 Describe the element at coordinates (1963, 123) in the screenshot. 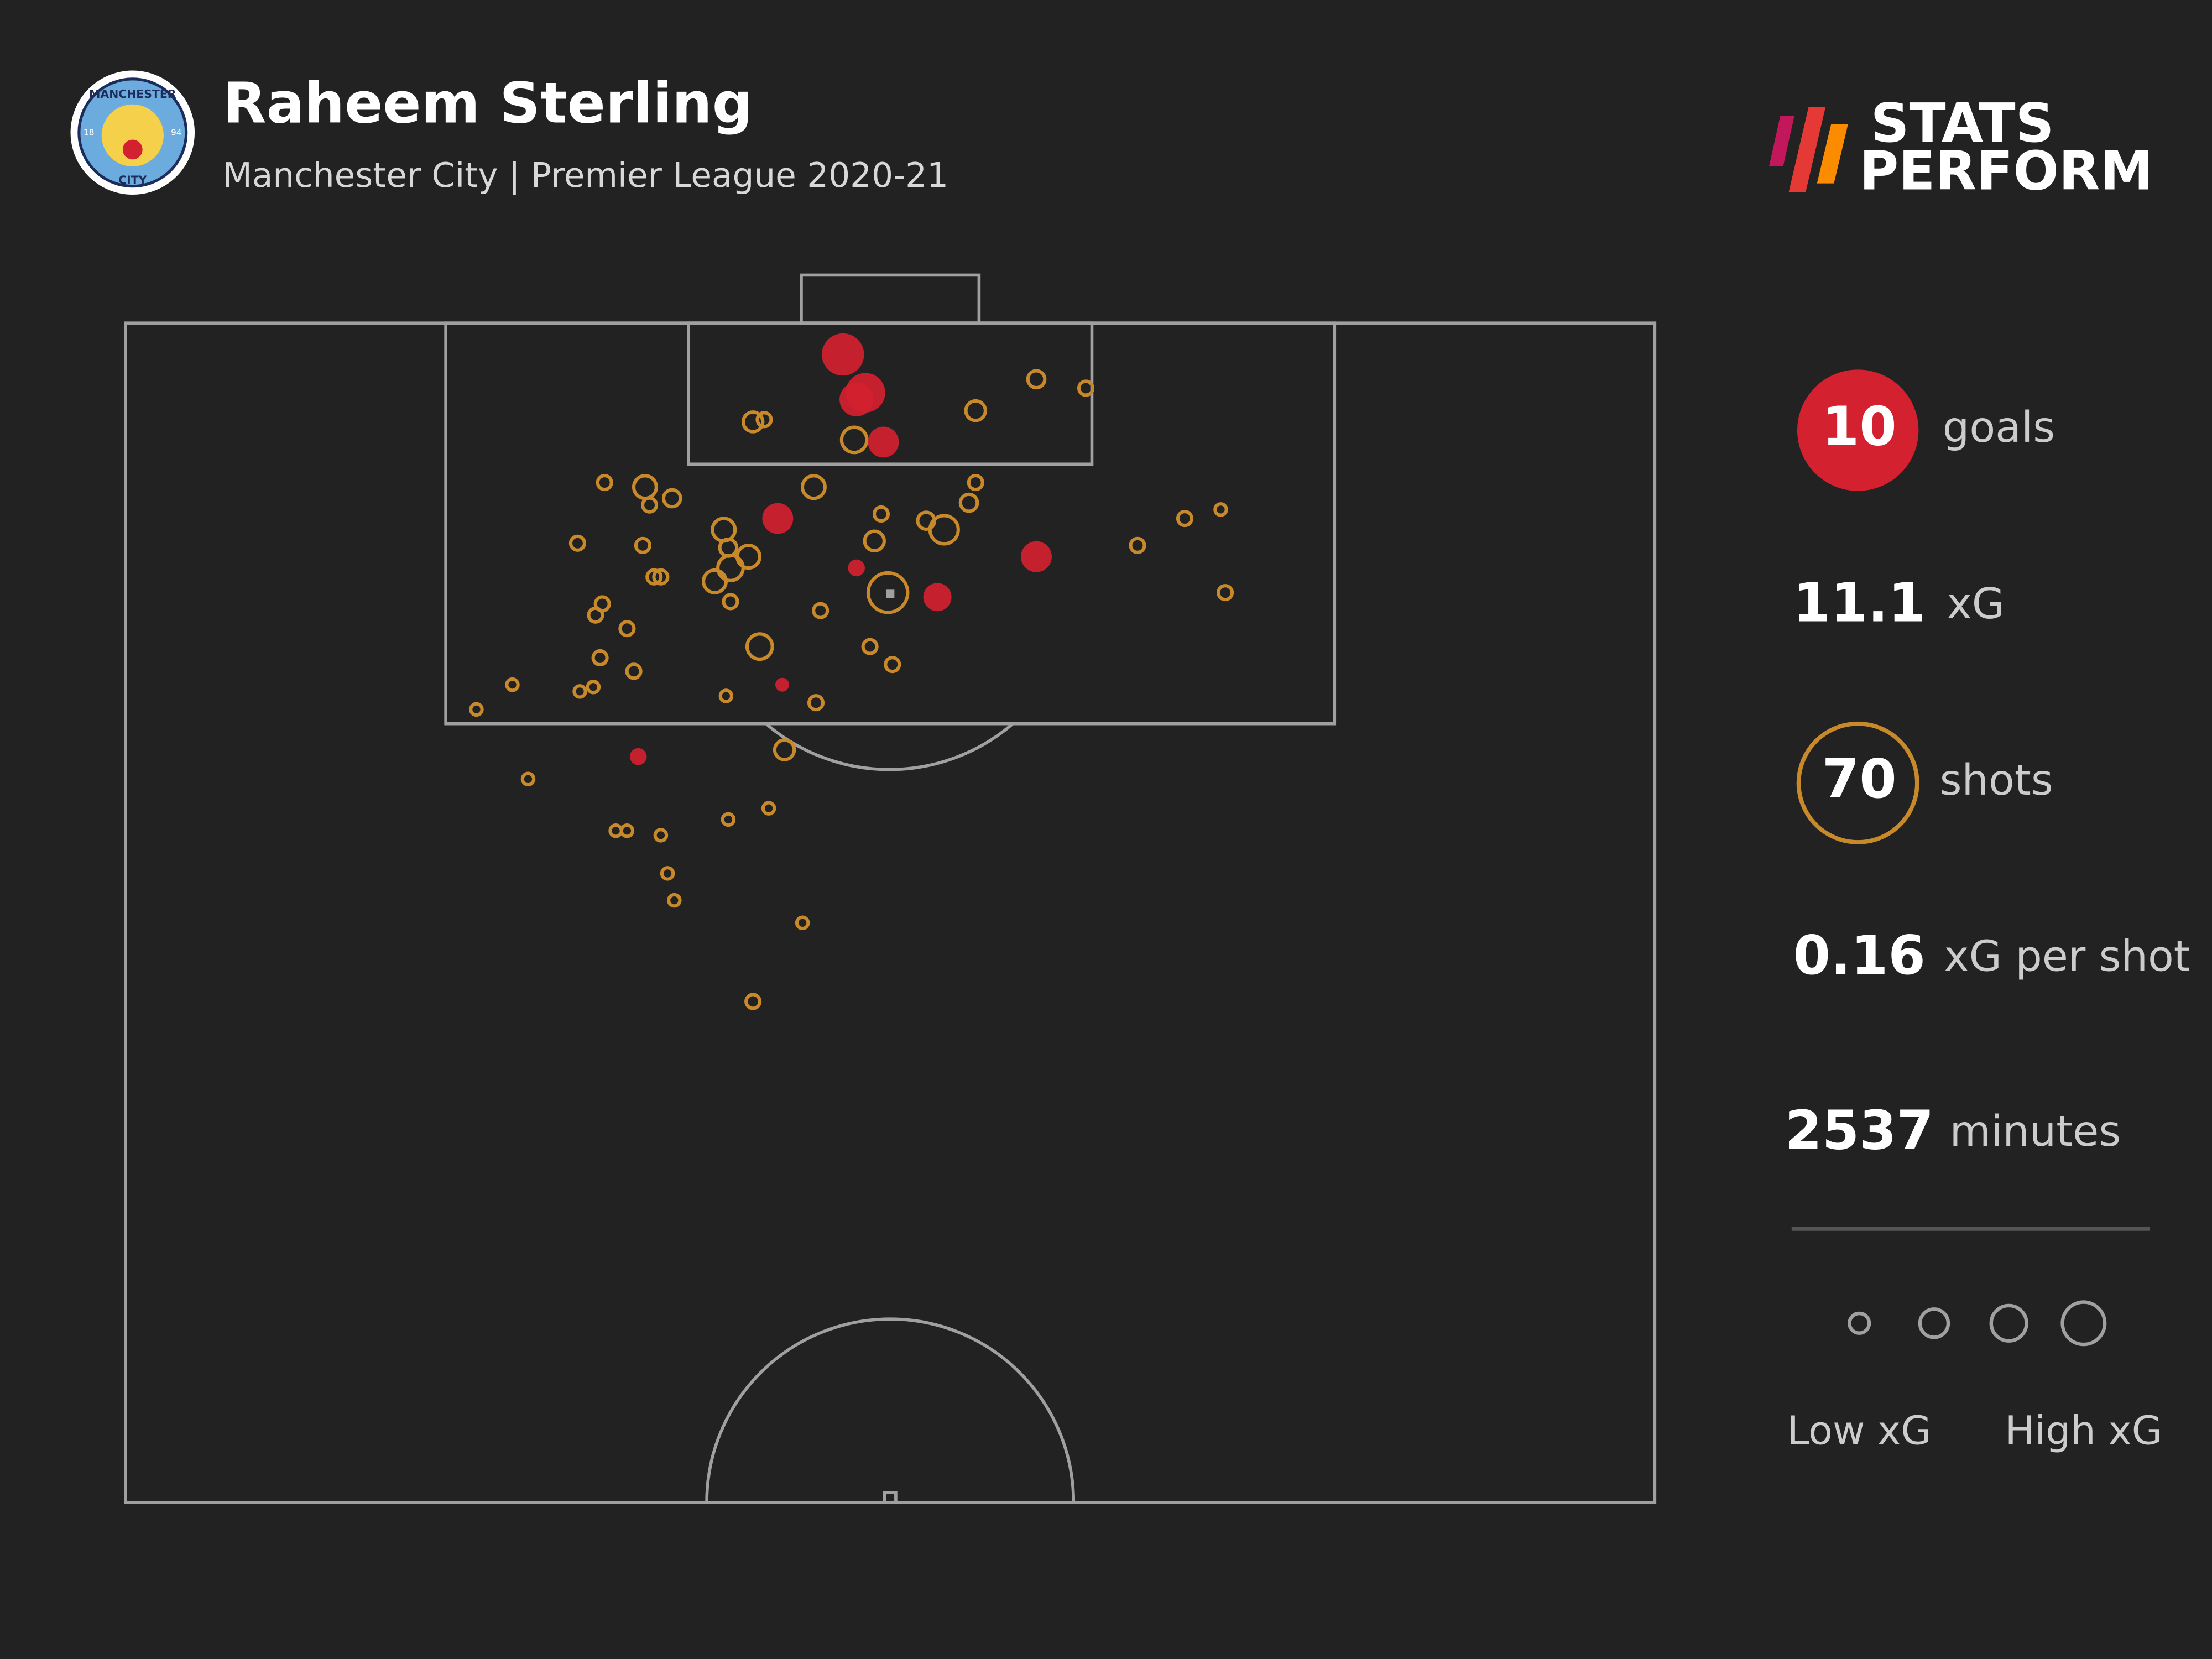

I see `logo-text: STATS` at that location.